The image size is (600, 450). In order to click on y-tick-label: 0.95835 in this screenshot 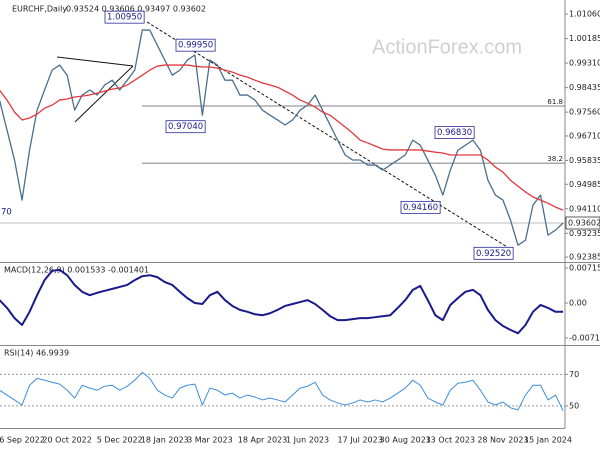, I will do `click(584, 160)`.